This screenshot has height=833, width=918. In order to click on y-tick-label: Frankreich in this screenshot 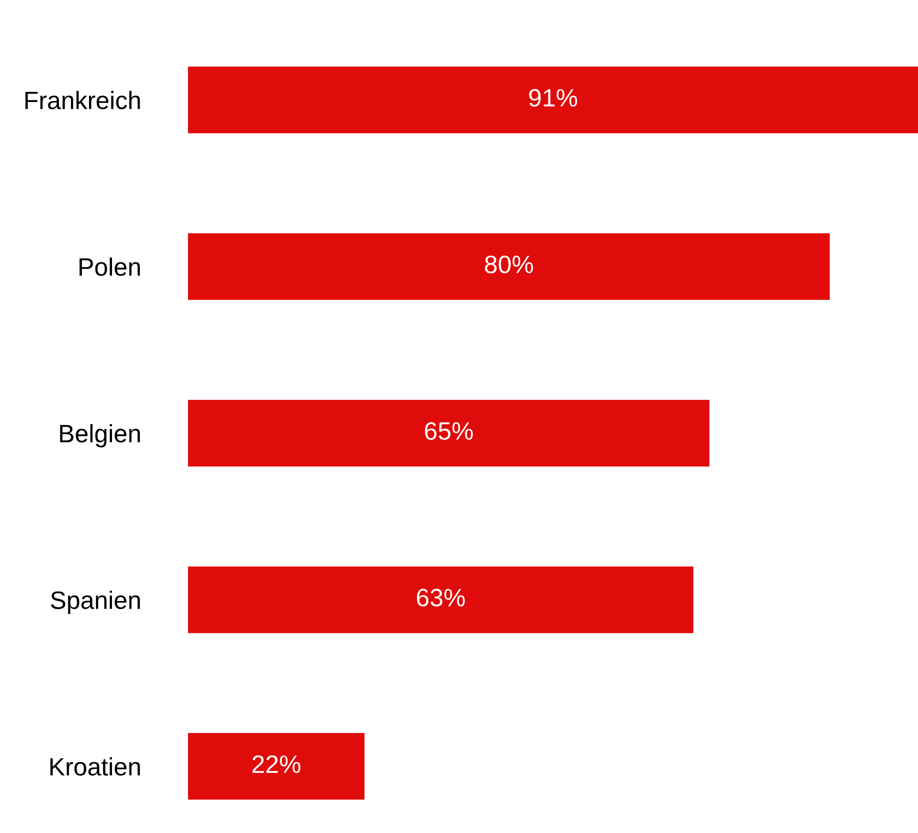, I will do `click(82, 100)`.